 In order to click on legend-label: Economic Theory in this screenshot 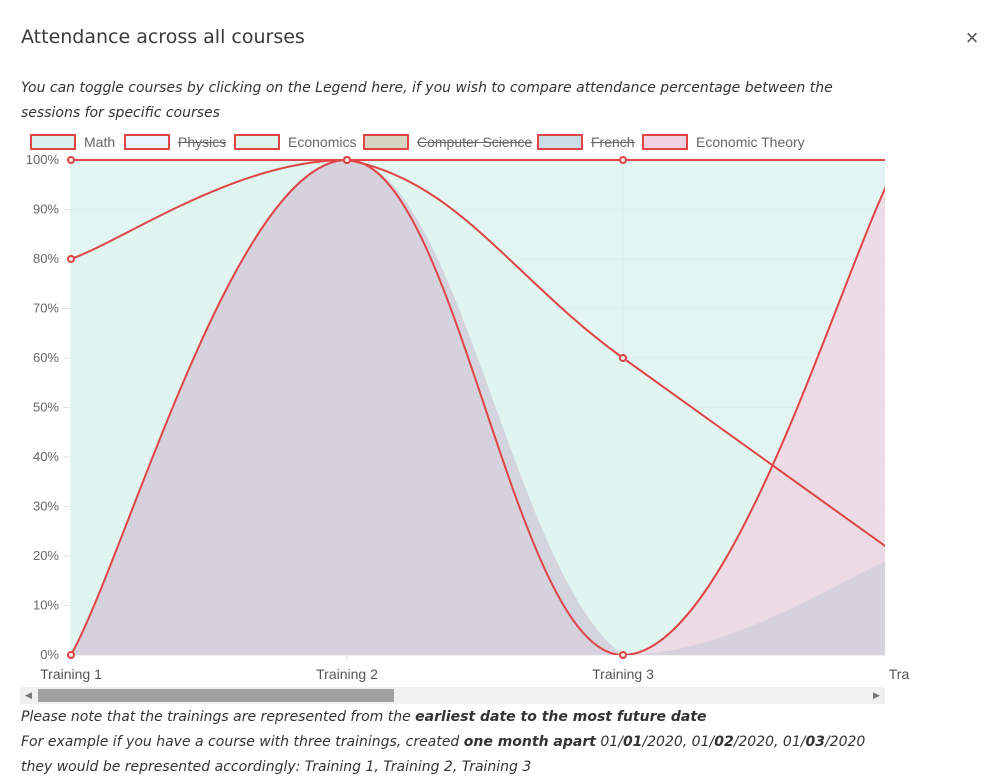, I will do `click(750, 142)`.